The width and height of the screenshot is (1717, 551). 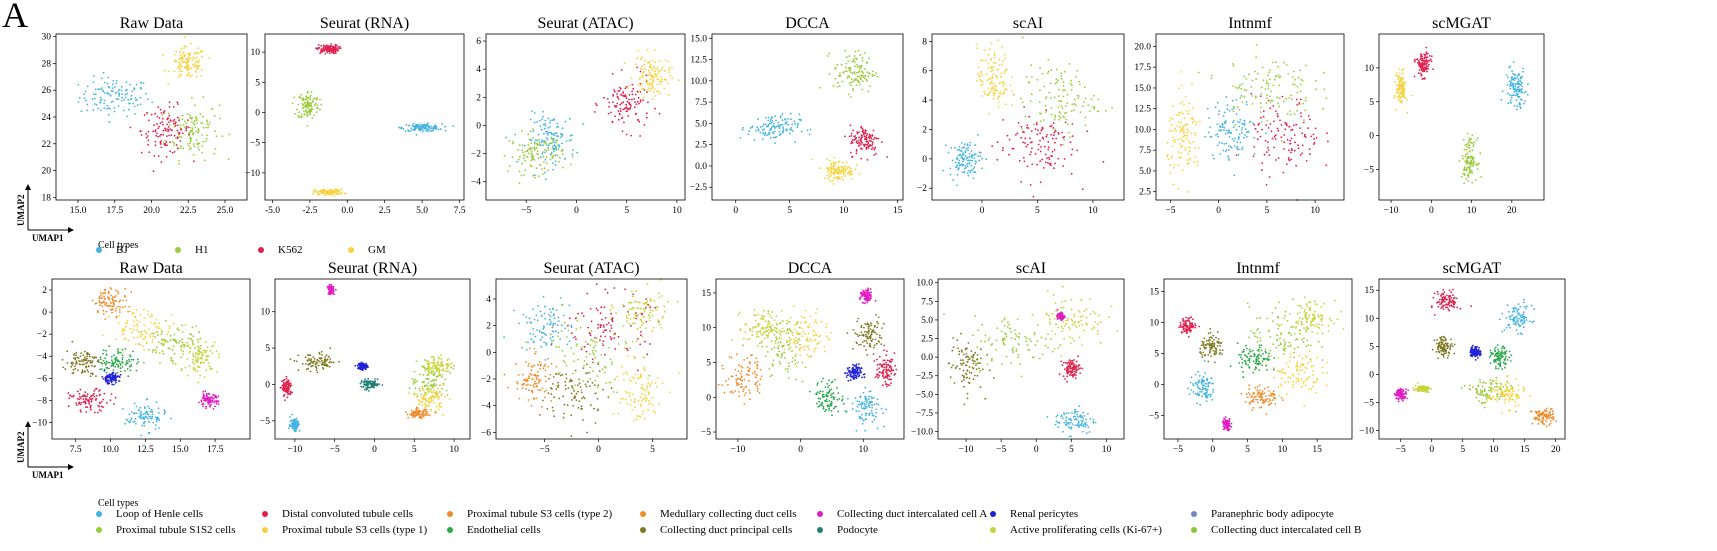 I want to click on scatter-points, so click(x=591, y=116).